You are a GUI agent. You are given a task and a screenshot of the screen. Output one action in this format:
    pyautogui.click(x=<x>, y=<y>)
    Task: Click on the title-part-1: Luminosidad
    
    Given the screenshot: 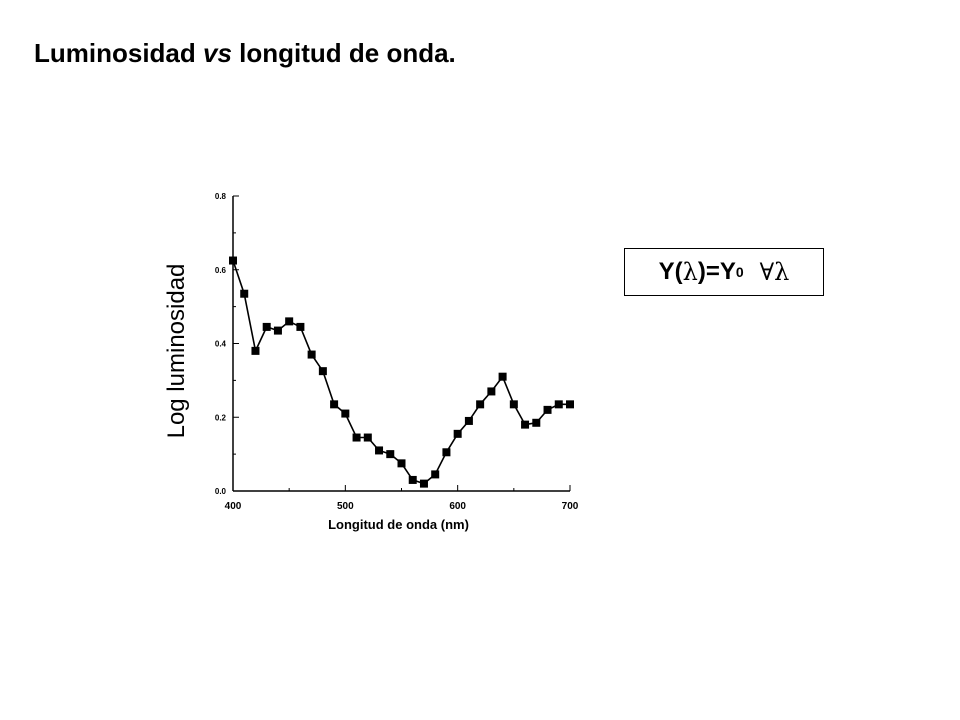 What is the action you would take?
    pyautogui.click(x=118, y=53)
    